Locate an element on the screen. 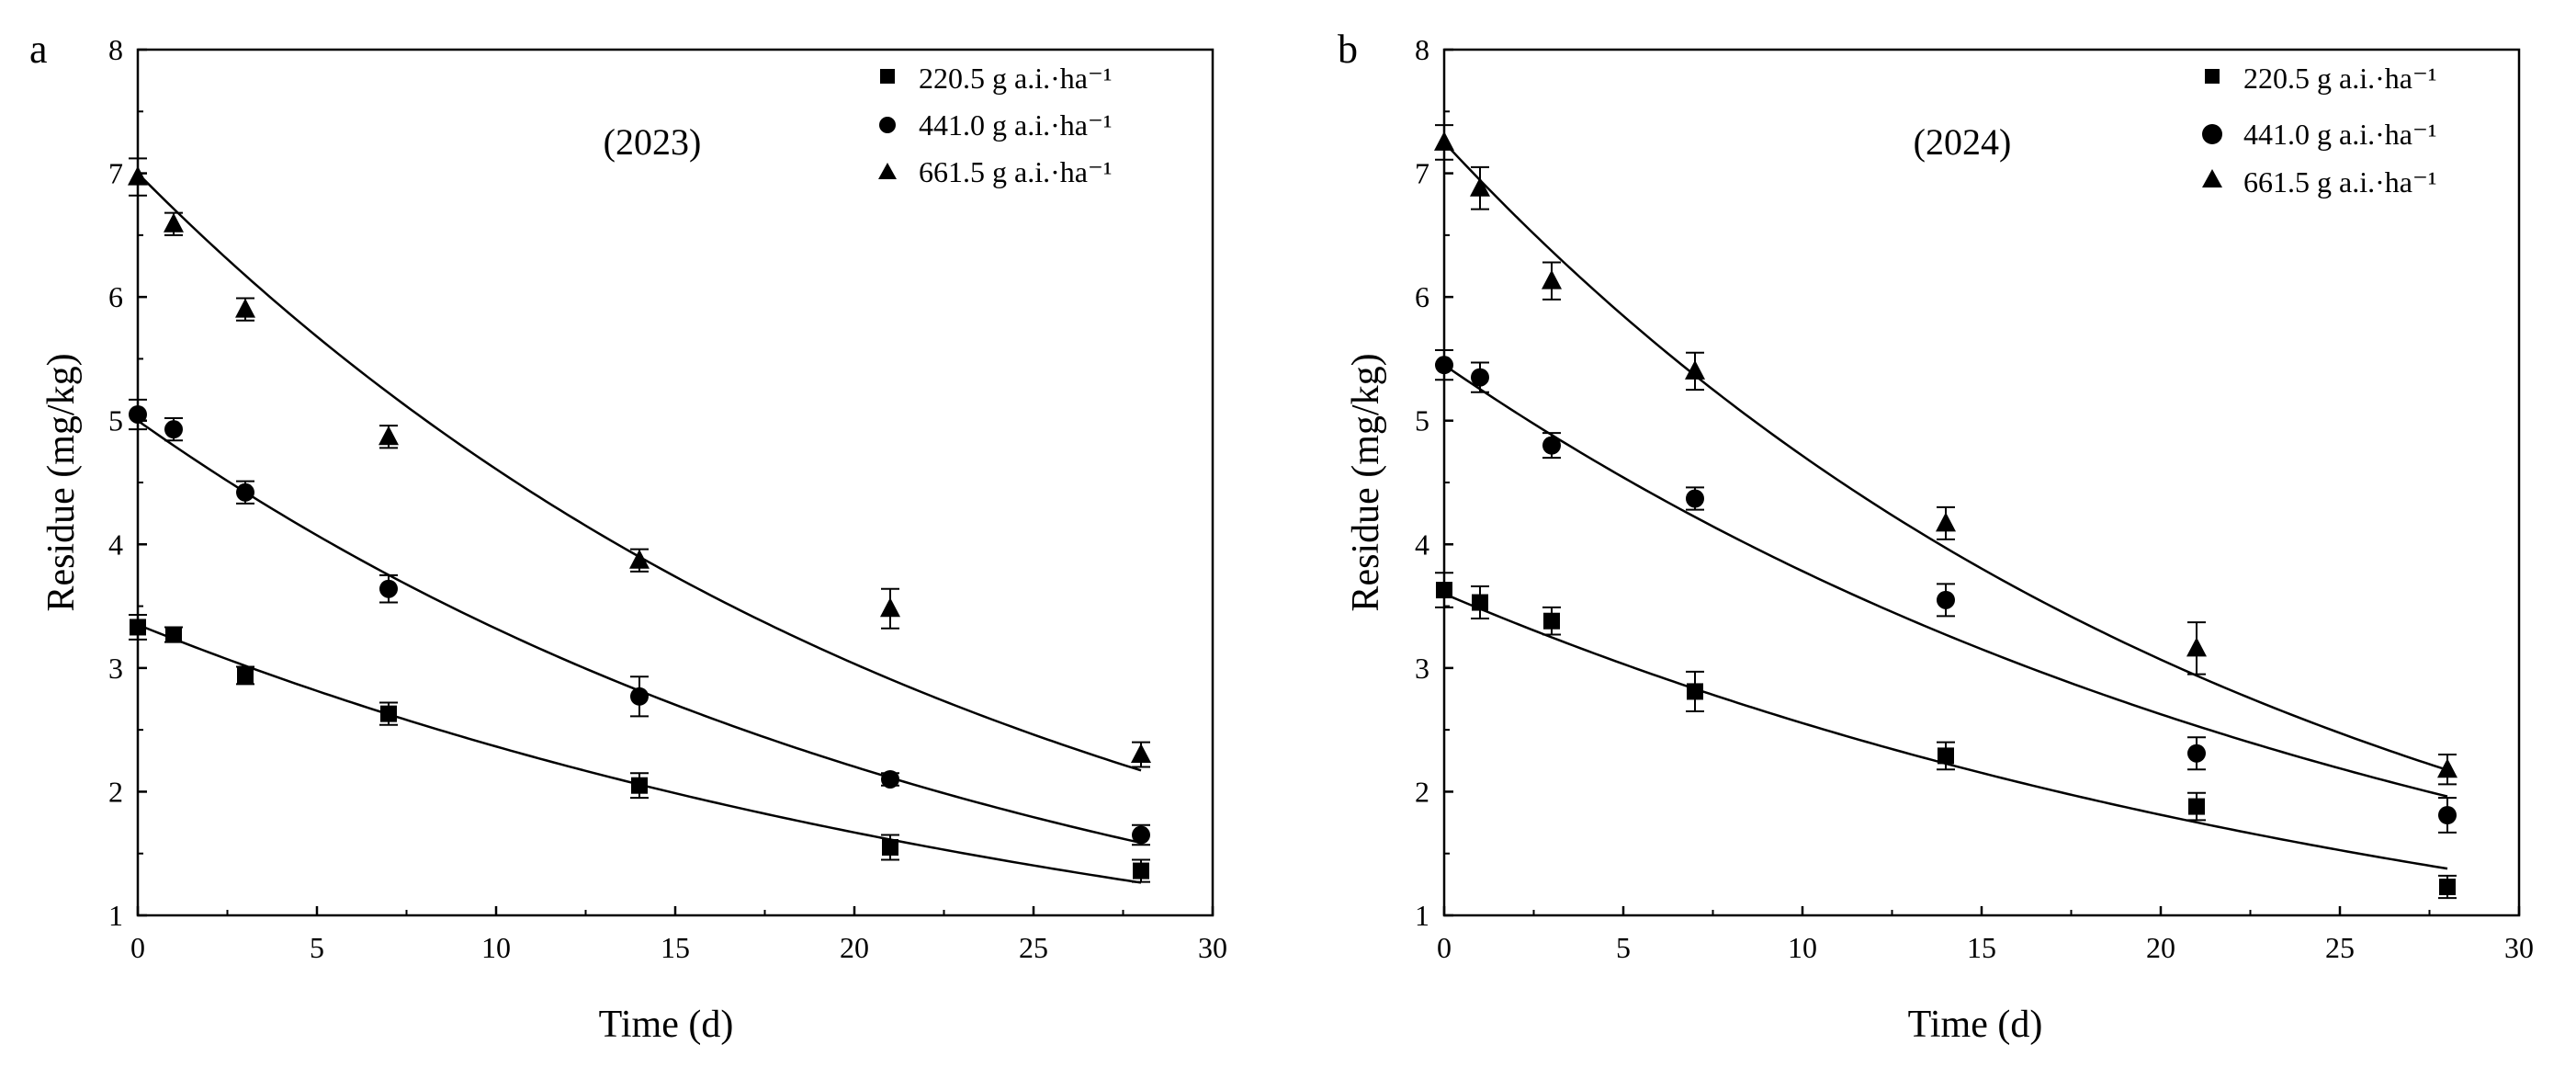  legend-label: 220.5 g a.i.·ha⁻¹ is located at coordinates (1015, 78).